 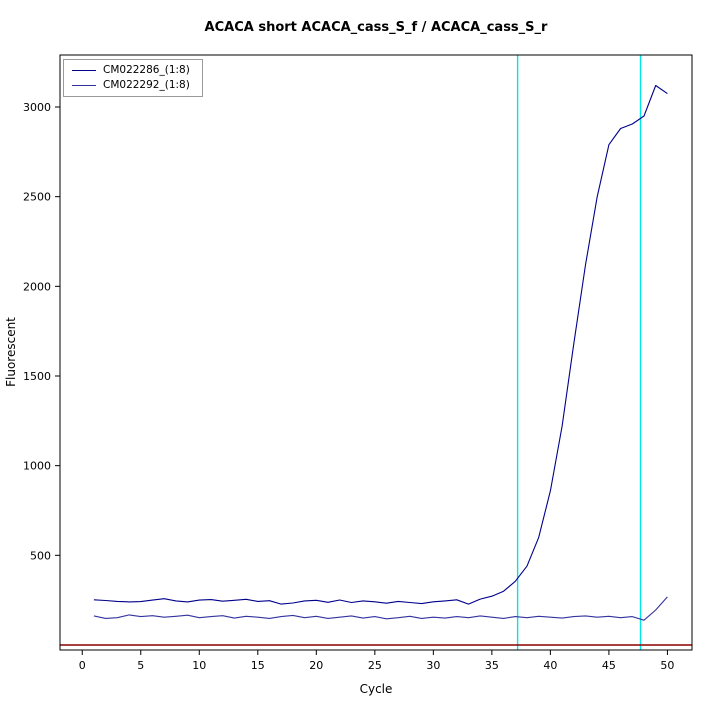 I want to click on legend-label: CM022286_(1:8), so click(x=146, y=70).